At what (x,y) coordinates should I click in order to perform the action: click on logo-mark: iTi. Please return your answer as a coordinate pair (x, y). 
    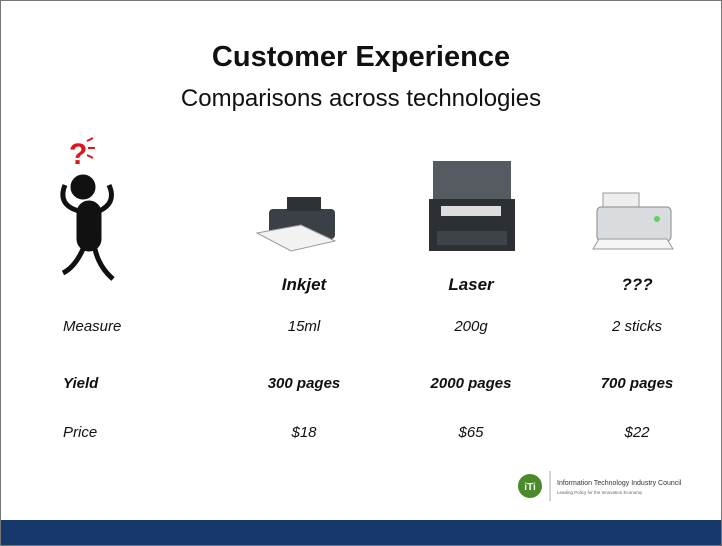
    Looking at the image, I should click on (530, 487).